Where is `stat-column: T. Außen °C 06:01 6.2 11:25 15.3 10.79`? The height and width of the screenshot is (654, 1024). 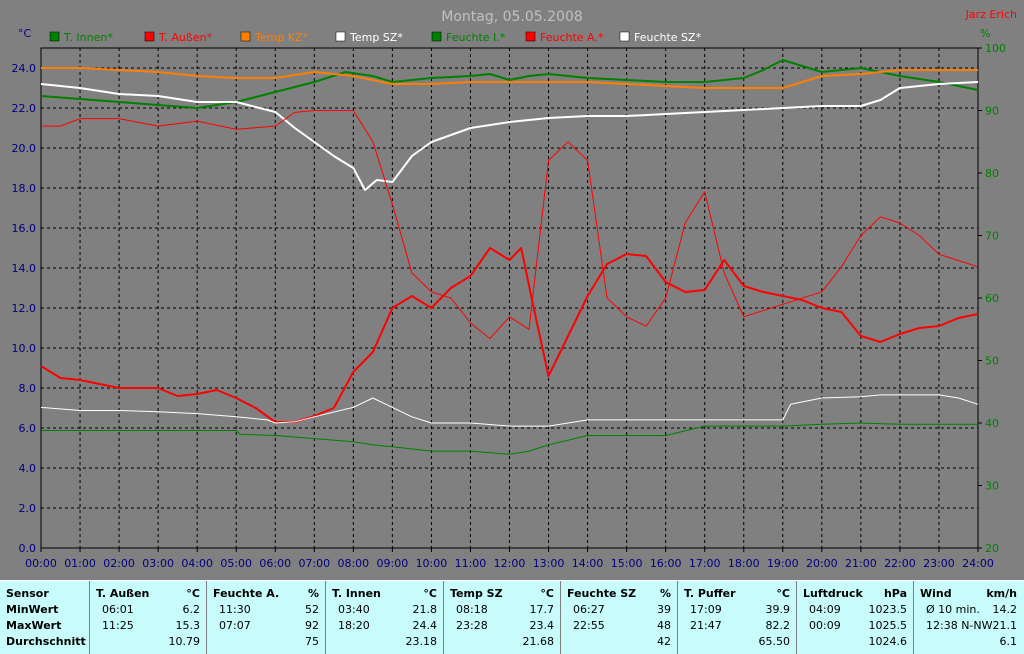 stat-column: T. Außen °C 06:01 6.2 11:25 15.3 10.79 is located at coordinates (148, 617).